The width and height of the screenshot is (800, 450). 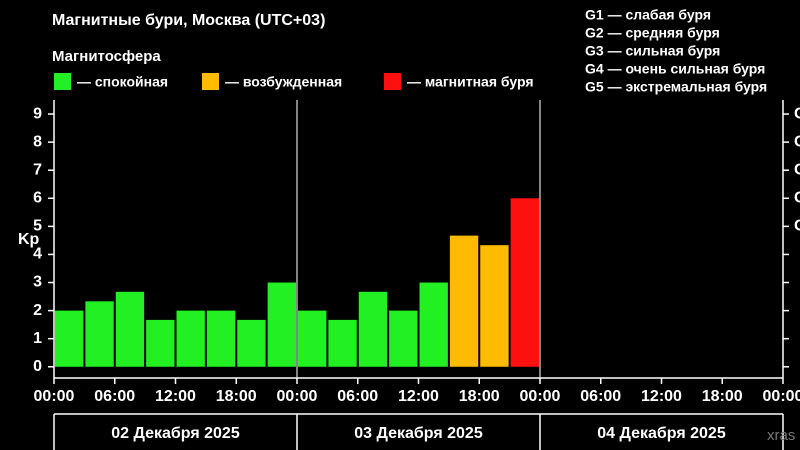 I want to click on legend-label: — спокойная, so click(x=122, y=82).